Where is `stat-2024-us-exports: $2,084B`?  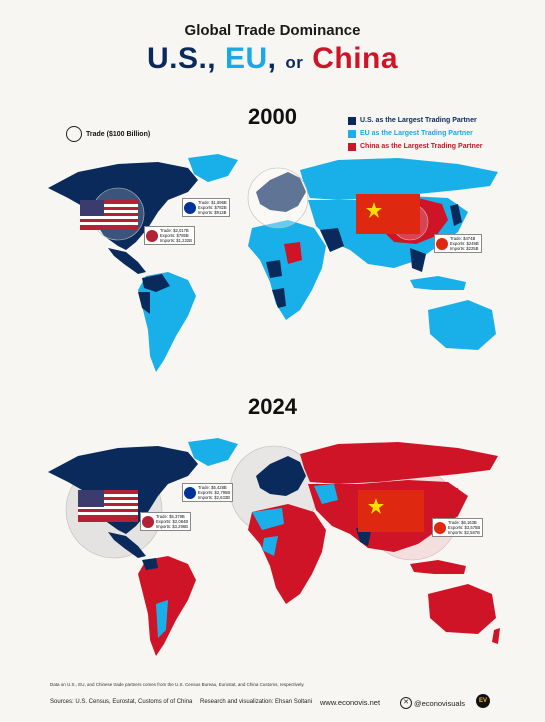 stat-2024-us-exports: $2,084B is located at coordinates (180, 521).